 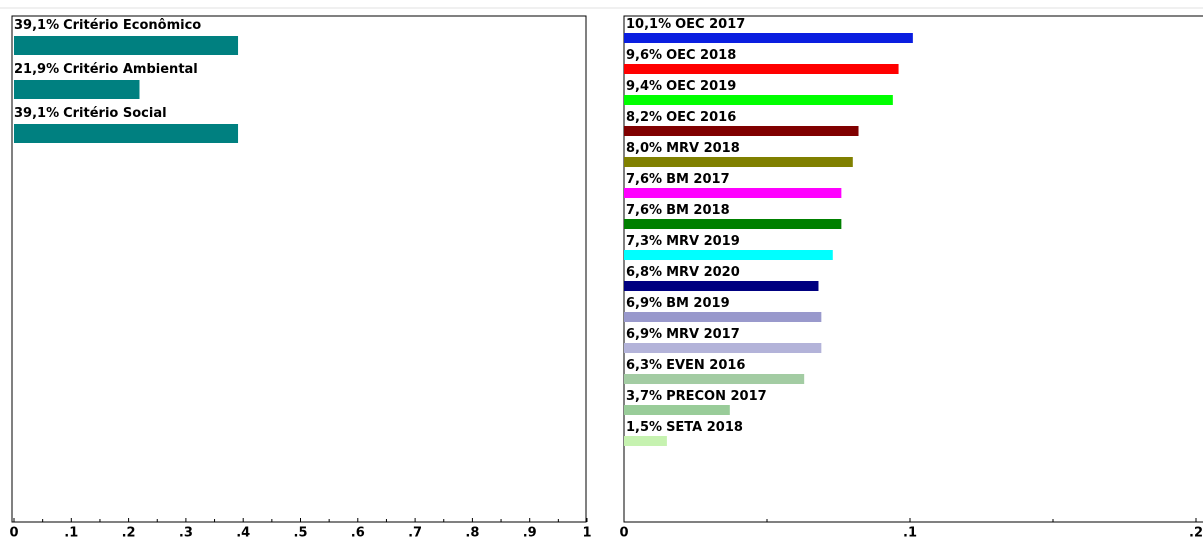 I want to click on value-label: 8,0%, so click(x=644, y=148).